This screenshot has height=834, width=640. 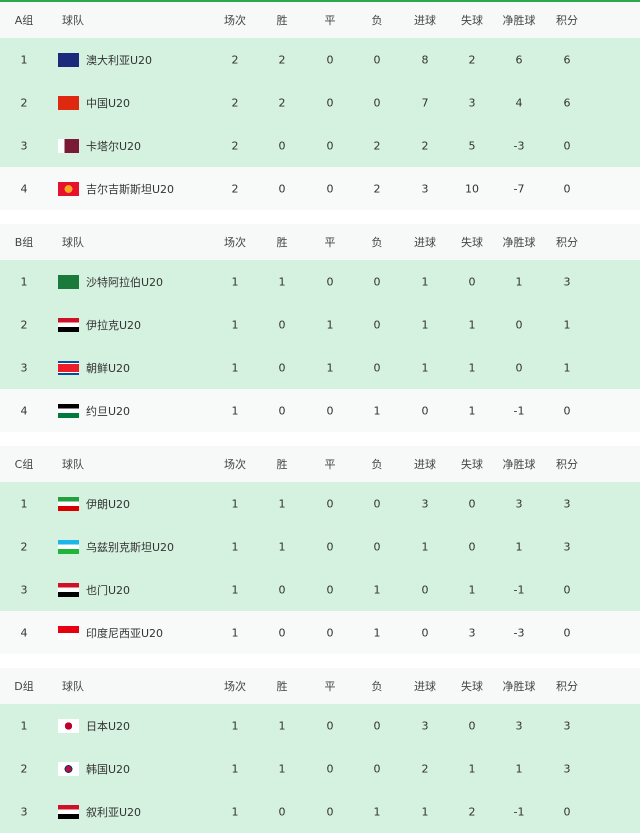 I want to click on japan-flag-icon, so click(x=68, y=725).